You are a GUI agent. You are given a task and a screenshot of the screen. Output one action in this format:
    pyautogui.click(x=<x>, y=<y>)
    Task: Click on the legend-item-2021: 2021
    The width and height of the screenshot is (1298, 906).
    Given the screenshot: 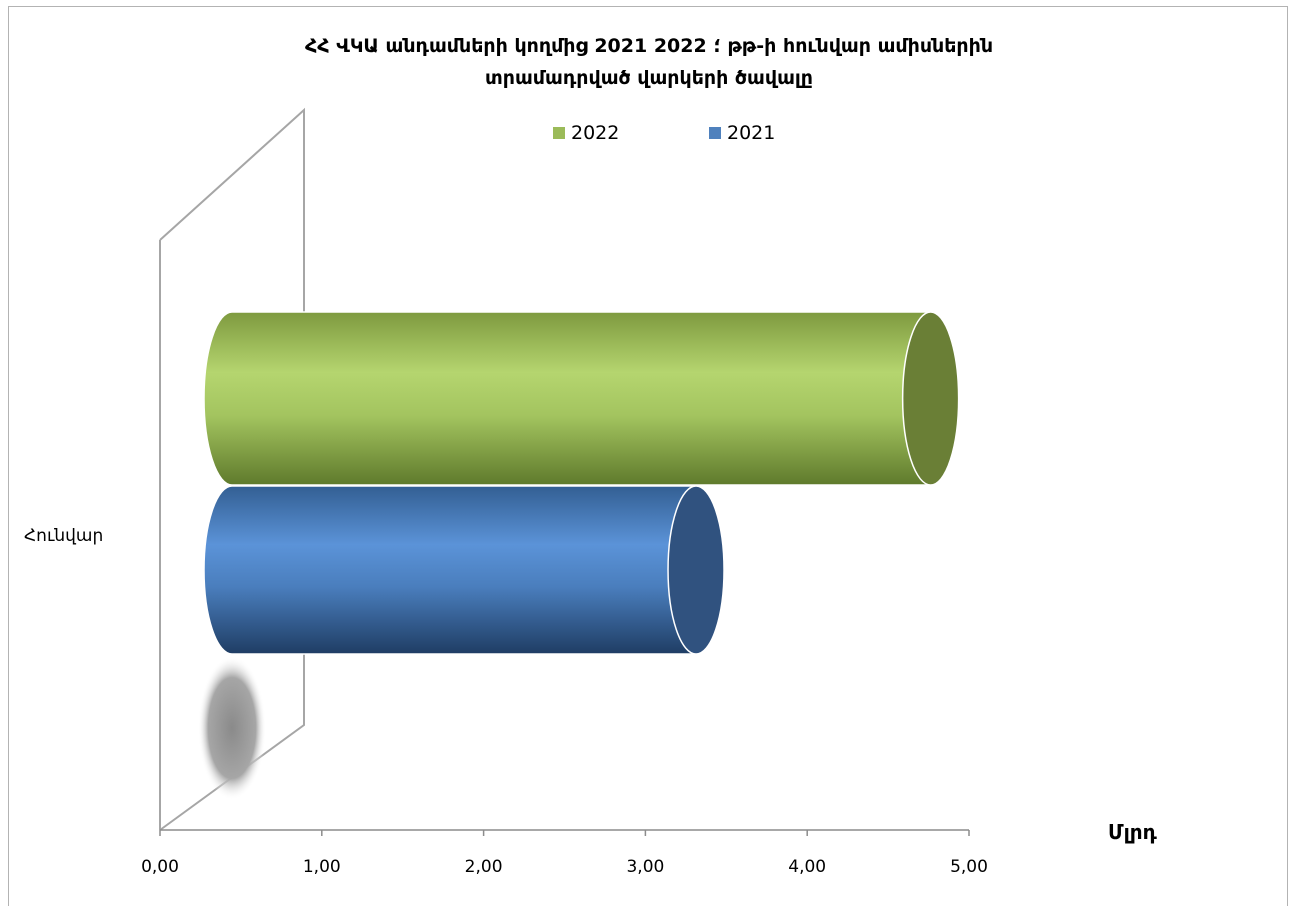 What is the action you would take?
    pyautogui.click(x=742, y=133)
    